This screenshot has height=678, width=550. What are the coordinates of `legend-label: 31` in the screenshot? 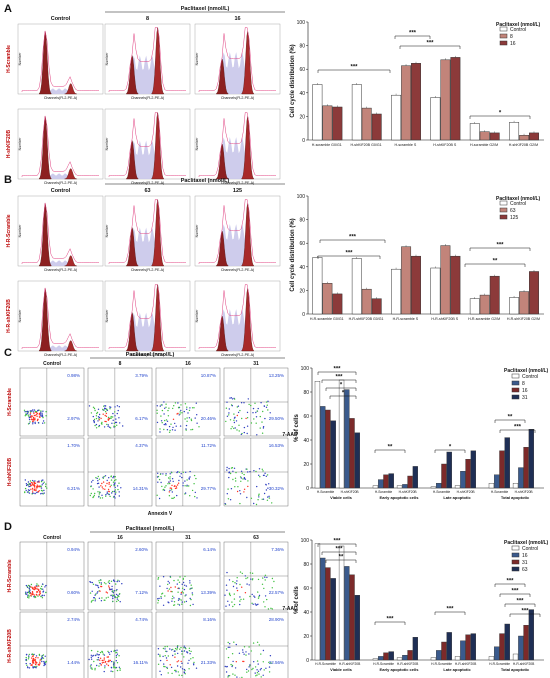 It's located at (525, 563).